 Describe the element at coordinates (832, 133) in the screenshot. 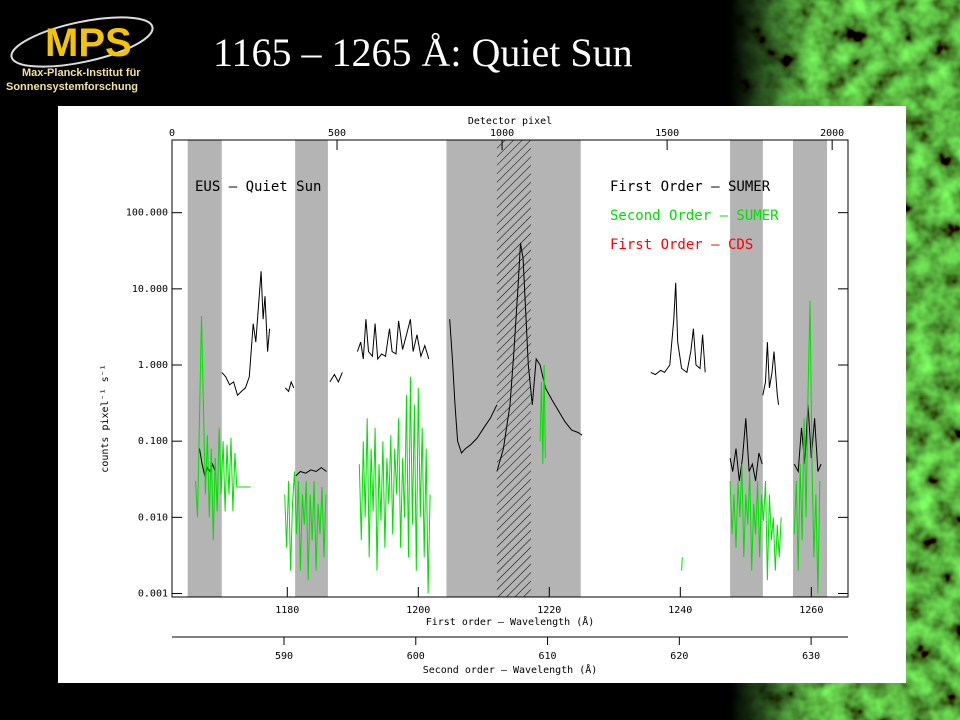

I see `top-tick-label: 2000` at that location.